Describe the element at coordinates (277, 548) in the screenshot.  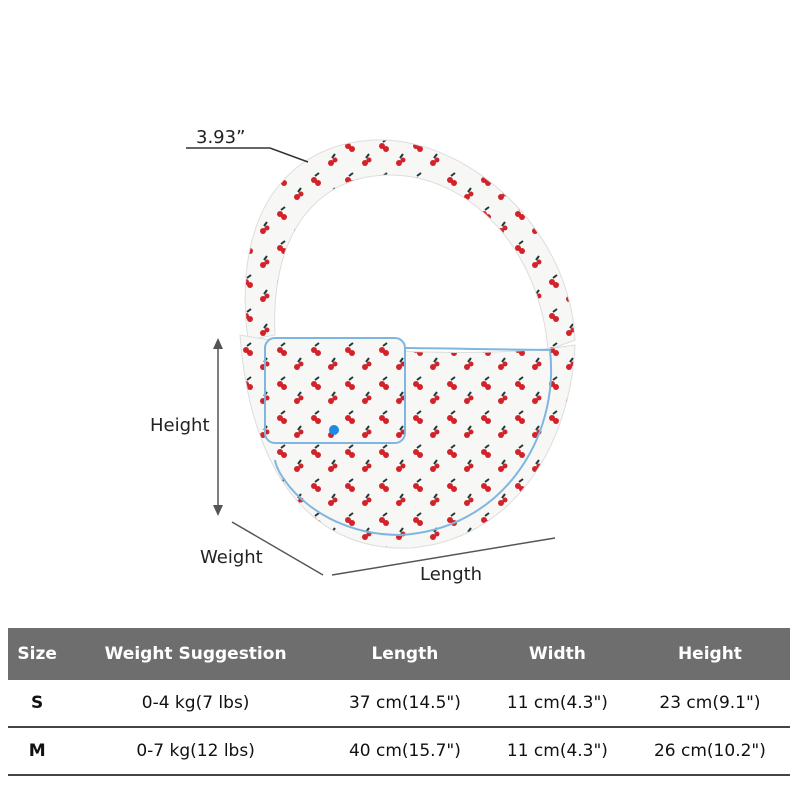
I see `weight-arrow` at that location.